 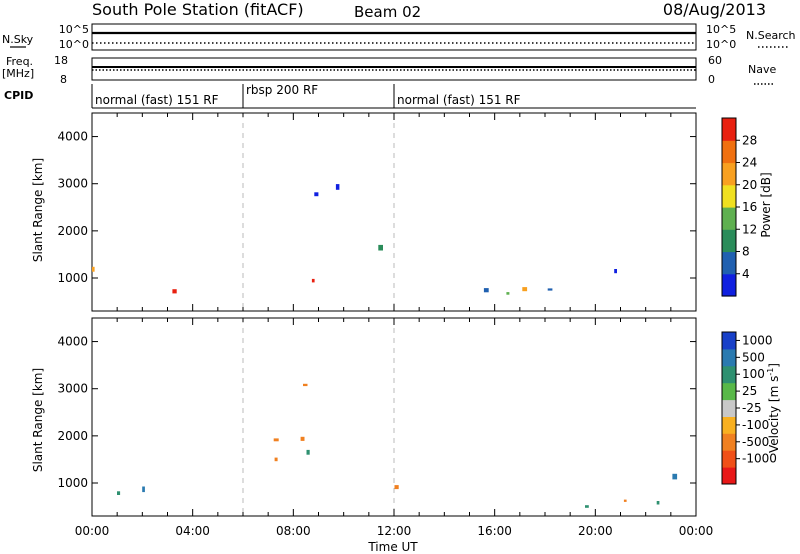 What do you see at coordinates (721, 29) in the screenshot?
I see `nsearch-tick-top: 10^5` at bounding box center [721, 29].